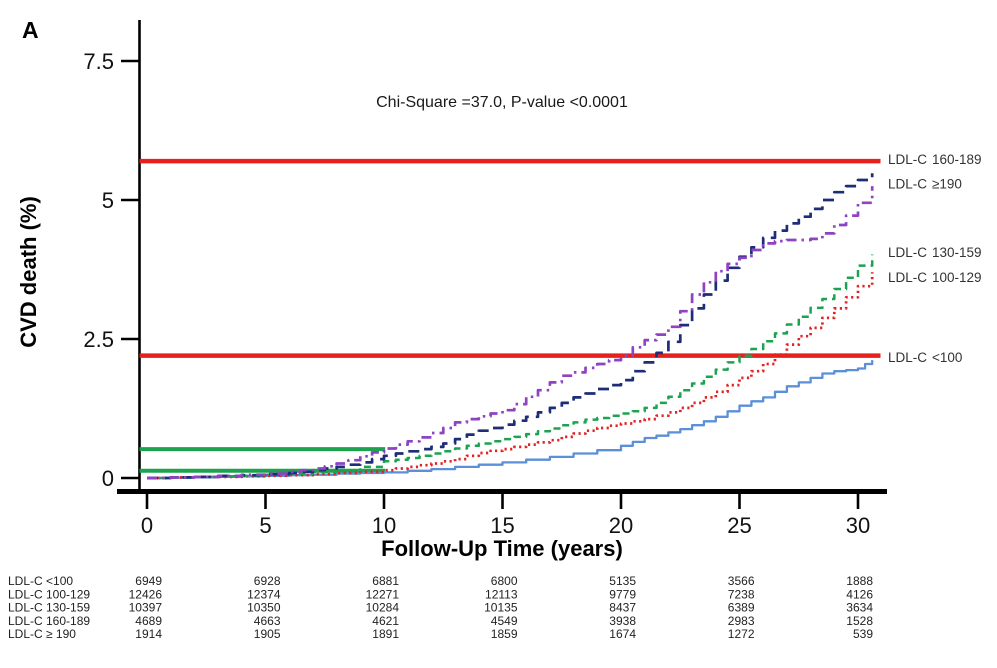 This screenshot has width=997, height=668. Describe the element at coordinates (148, 634) in the screenshot. I see `risk-count: 1914` at that location.